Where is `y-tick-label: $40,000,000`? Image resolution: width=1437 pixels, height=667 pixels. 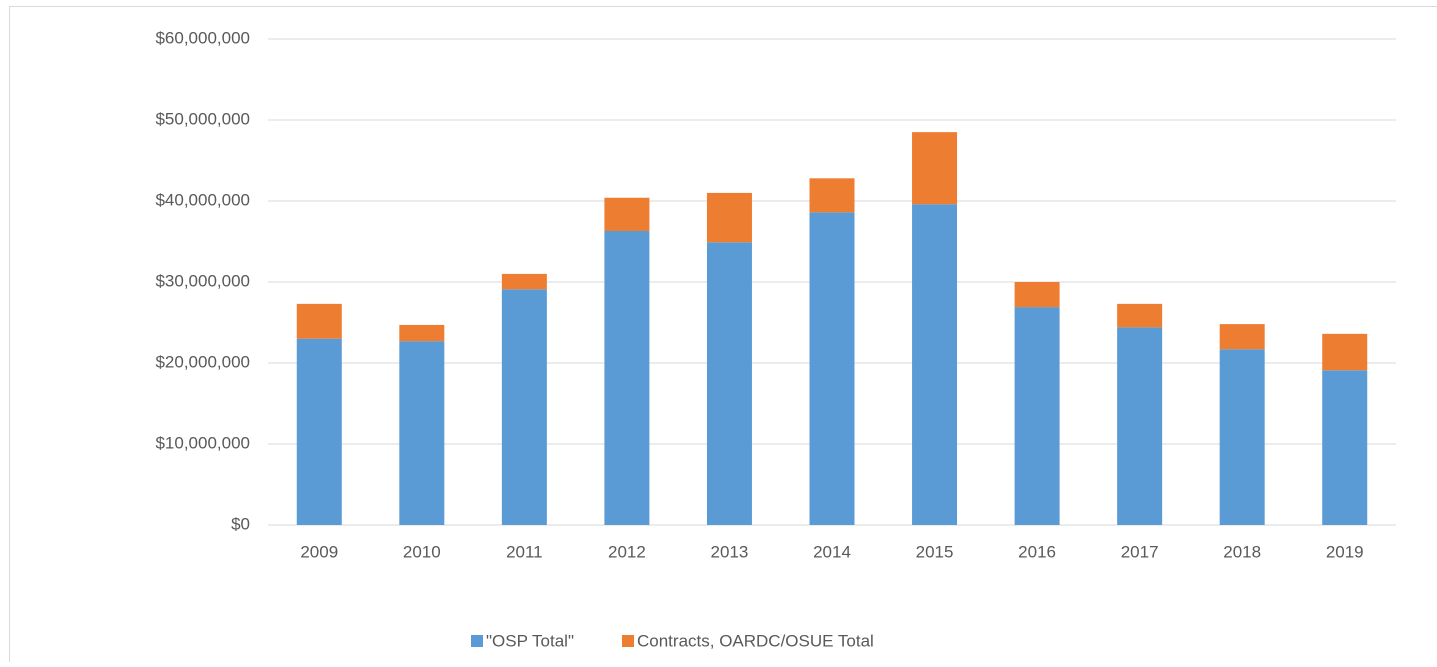
y-tick-label: $40,000,000 is located at coordinates (202, 199).